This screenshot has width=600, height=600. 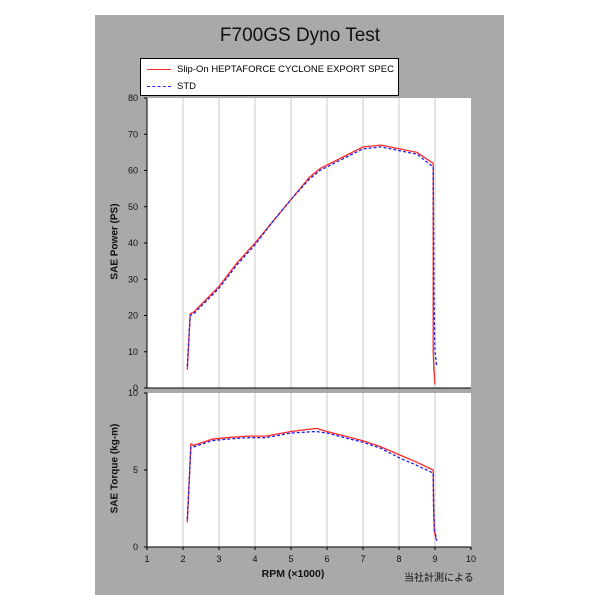 I want to click on power-y-tick-label-50: 50, so click(x=133, y=207).